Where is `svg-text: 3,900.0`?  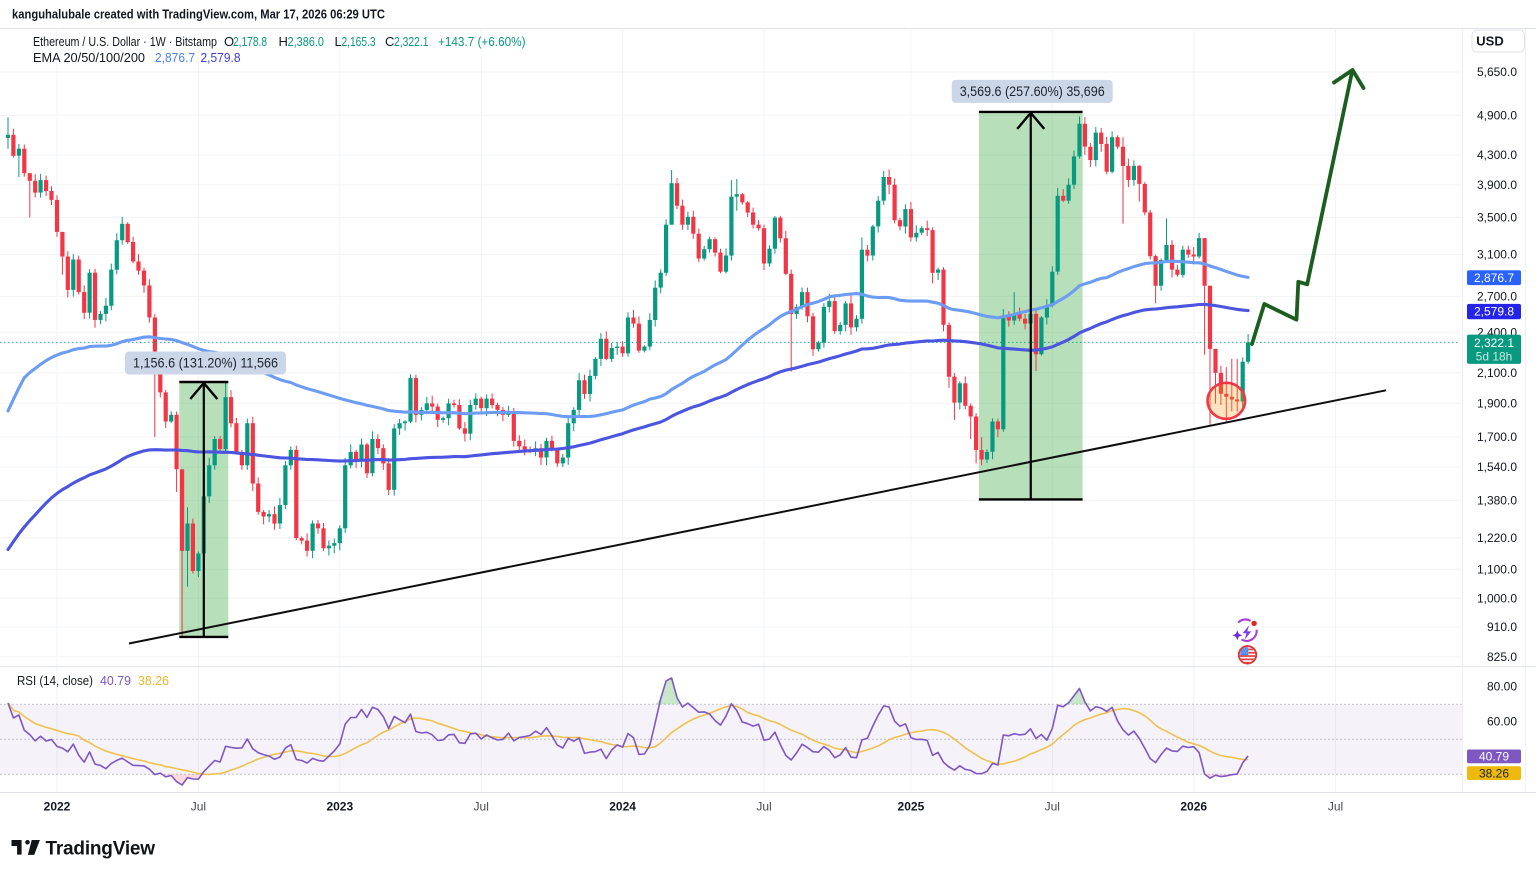 svg-text: 3,900.0 is located at coordinates (1497, 185).